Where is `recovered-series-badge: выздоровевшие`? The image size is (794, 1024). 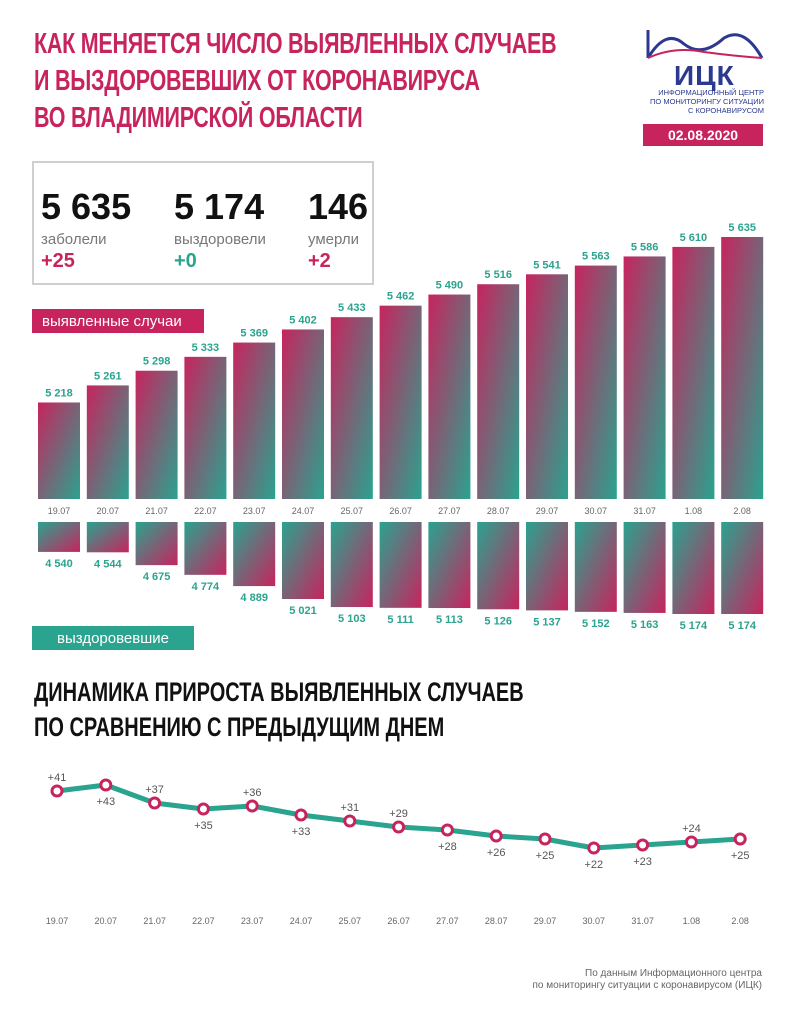
recovered-series-badge: выздоровевшие is located at coordinates (113, 638).